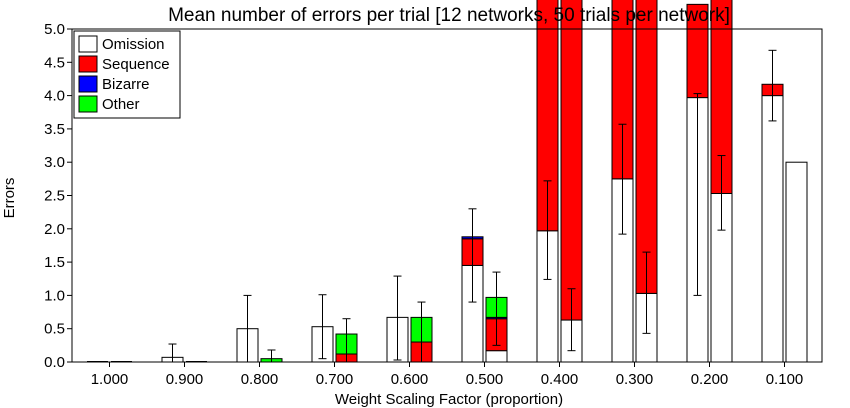 The width and height of the screenshot is (850, 408). I want to click on bar-segment-omission-right-0.100, so click(796, 262).